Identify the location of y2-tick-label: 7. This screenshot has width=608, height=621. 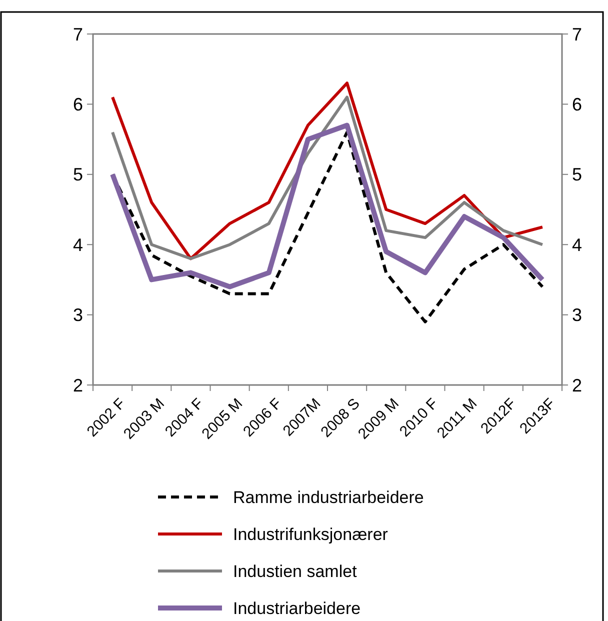
(577, 34).